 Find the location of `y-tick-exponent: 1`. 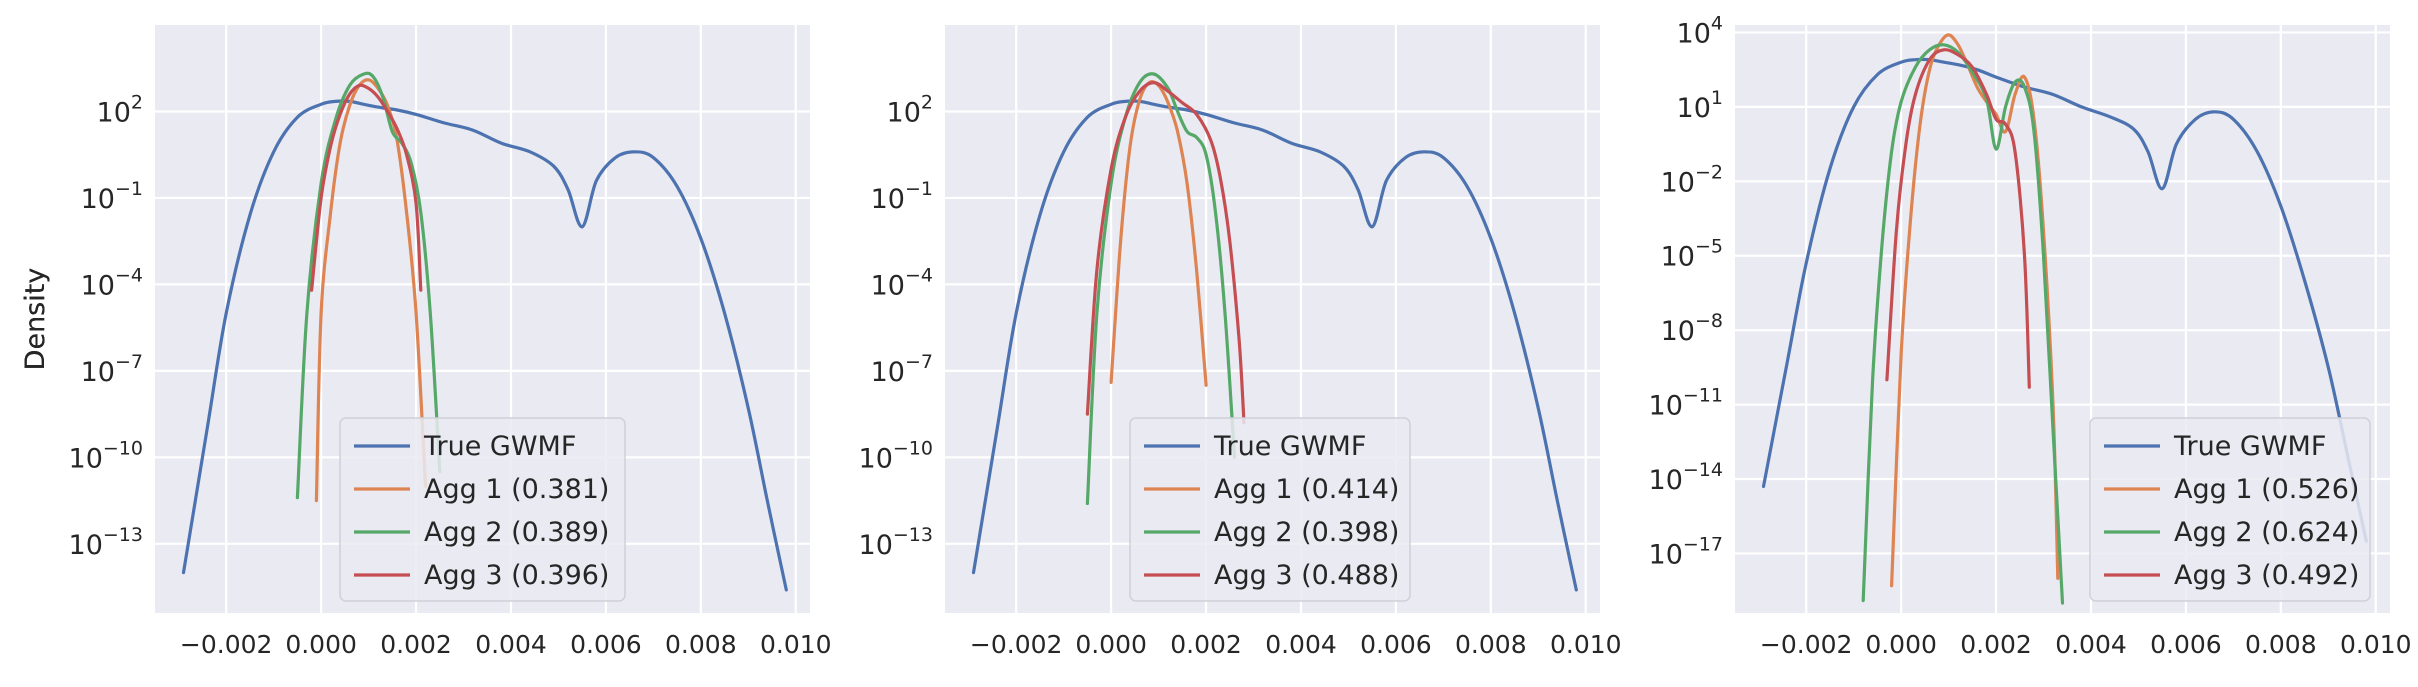

y-tick-exponent: 1 is located at coordinates (1717, 98).